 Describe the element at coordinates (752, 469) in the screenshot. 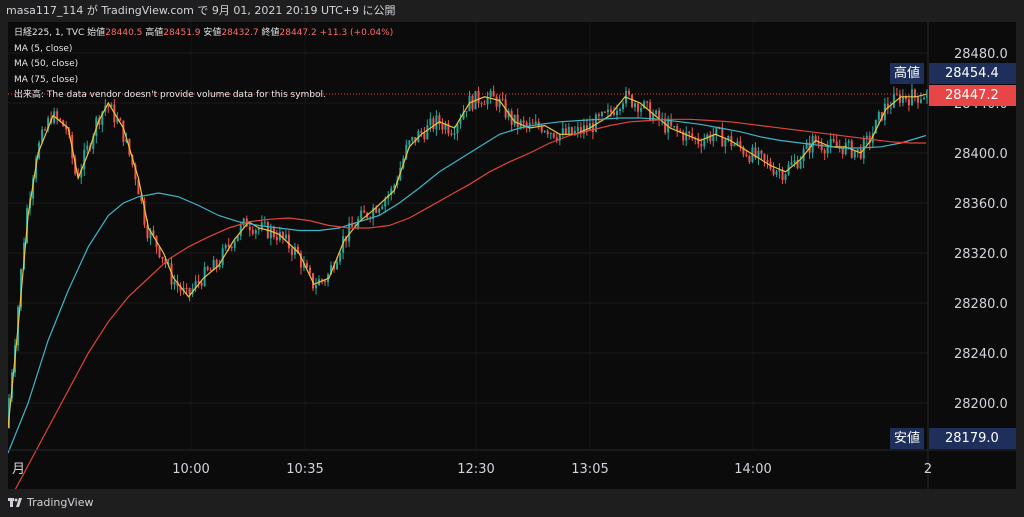

I see `time-tick-label: 14:00` at that location.